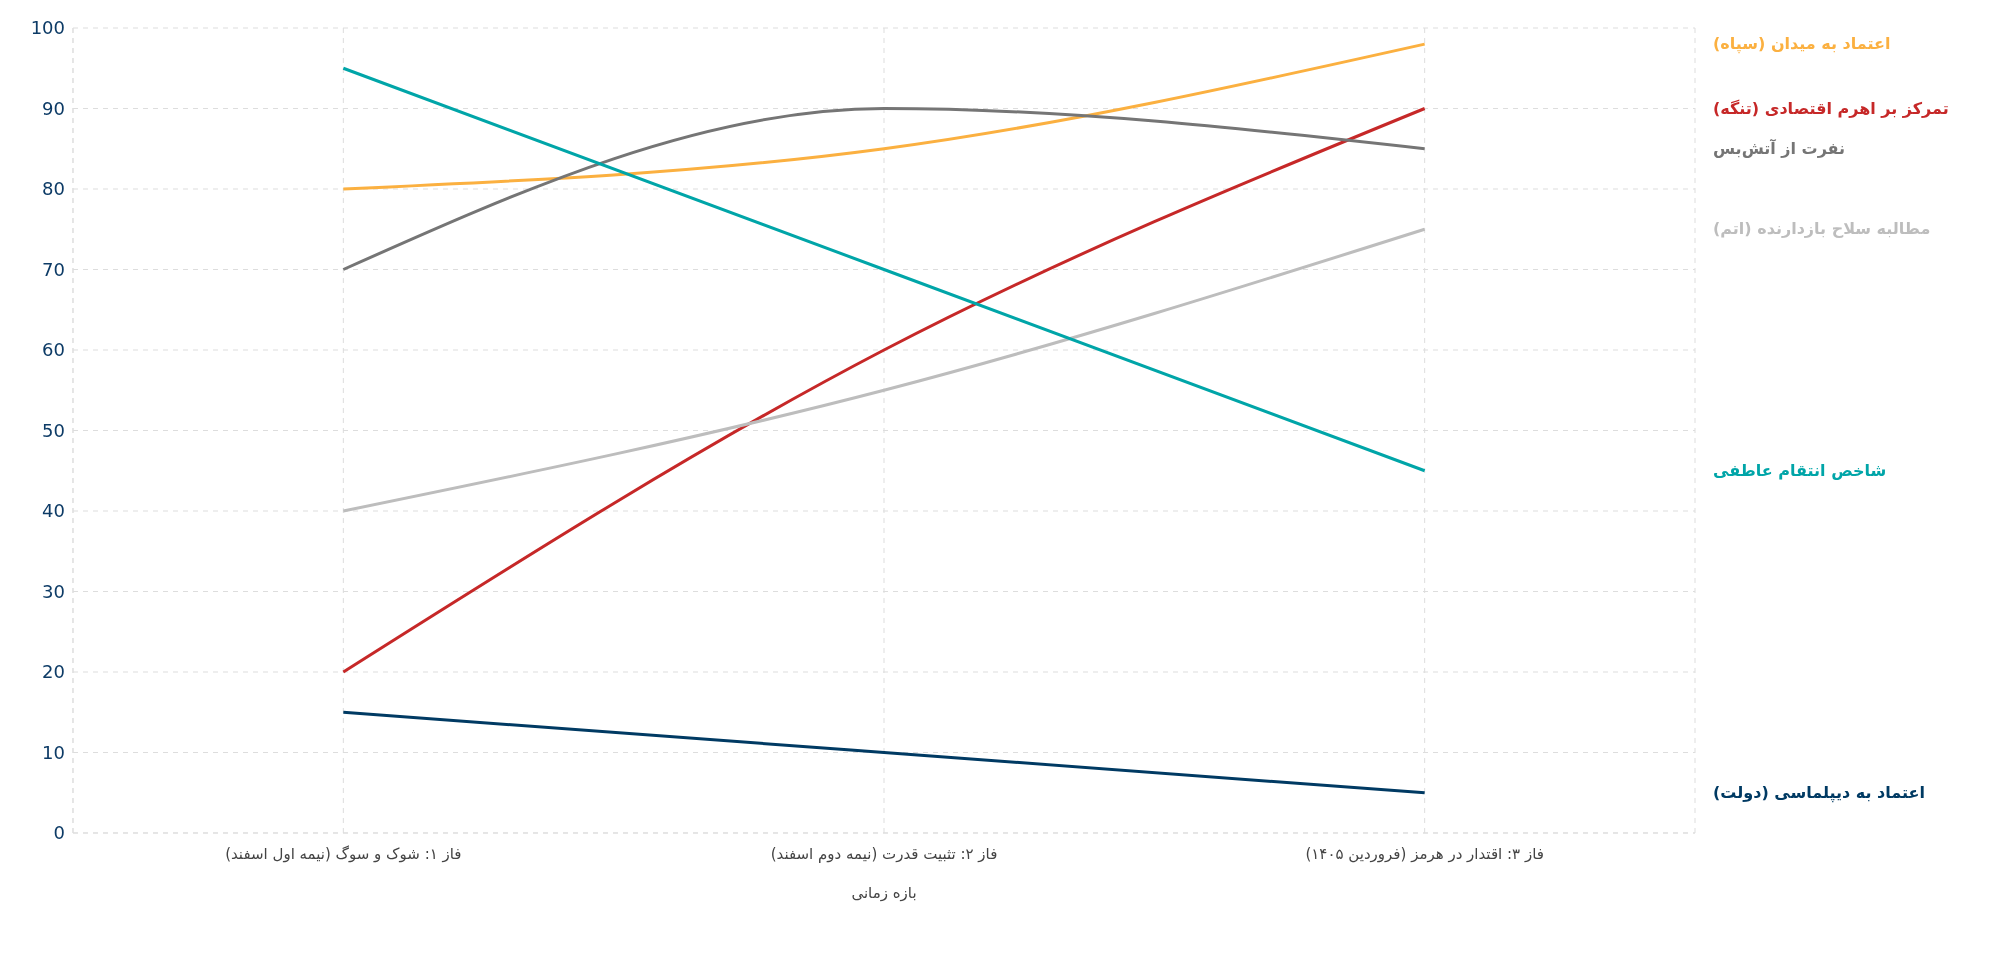 This screenshot has height=956, width=1993. What do you see at coordinates (1822, 229) in the screenshot?
I see `text: مطالبه سلاح بازدارنده (اتم)` at bounding box center [1822, 229].